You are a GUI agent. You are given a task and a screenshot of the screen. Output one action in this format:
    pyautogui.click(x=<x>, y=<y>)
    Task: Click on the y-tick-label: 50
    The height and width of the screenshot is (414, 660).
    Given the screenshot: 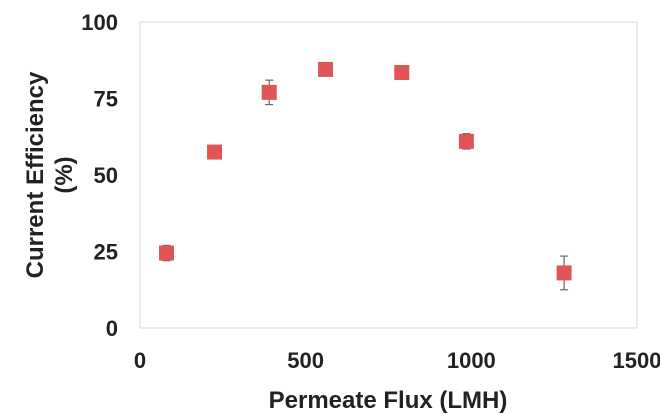 What is the action you would take?
    pyautogui.click(x=106, y=175)
    